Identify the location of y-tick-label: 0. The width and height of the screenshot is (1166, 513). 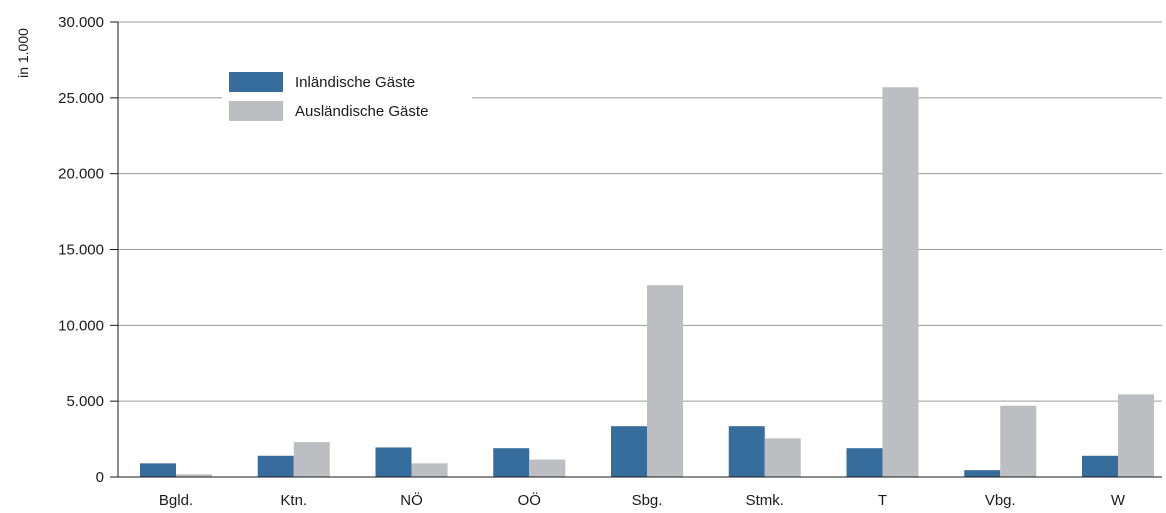
(100, 477).